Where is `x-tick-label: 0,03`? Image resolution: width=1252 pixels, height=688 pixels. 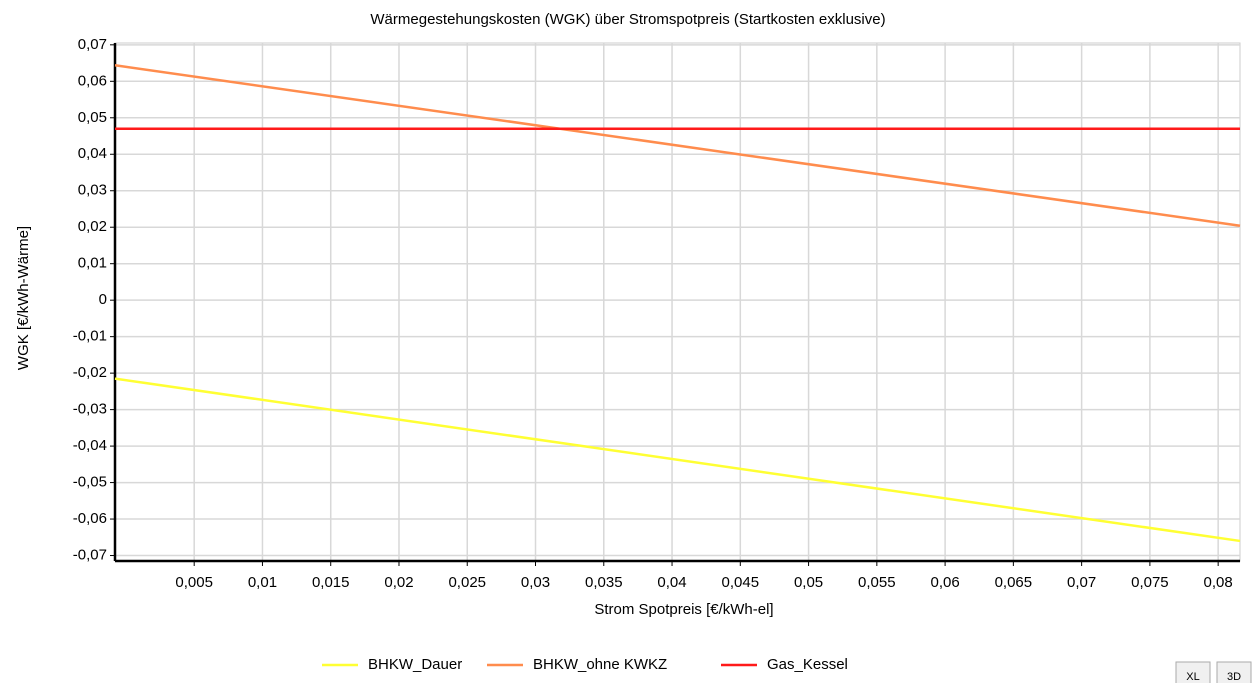 x-tick-label: 0,03 is located at coordinates (535, 582).